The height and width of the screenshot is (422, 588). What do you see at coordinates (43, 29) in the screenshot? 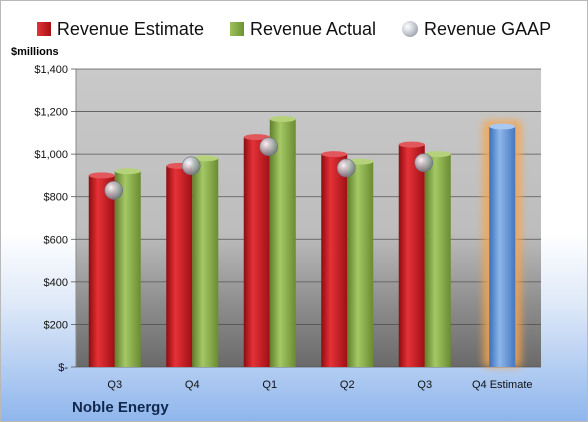
I see `legend-swatch-estimate` at bounding box center [43, 29].